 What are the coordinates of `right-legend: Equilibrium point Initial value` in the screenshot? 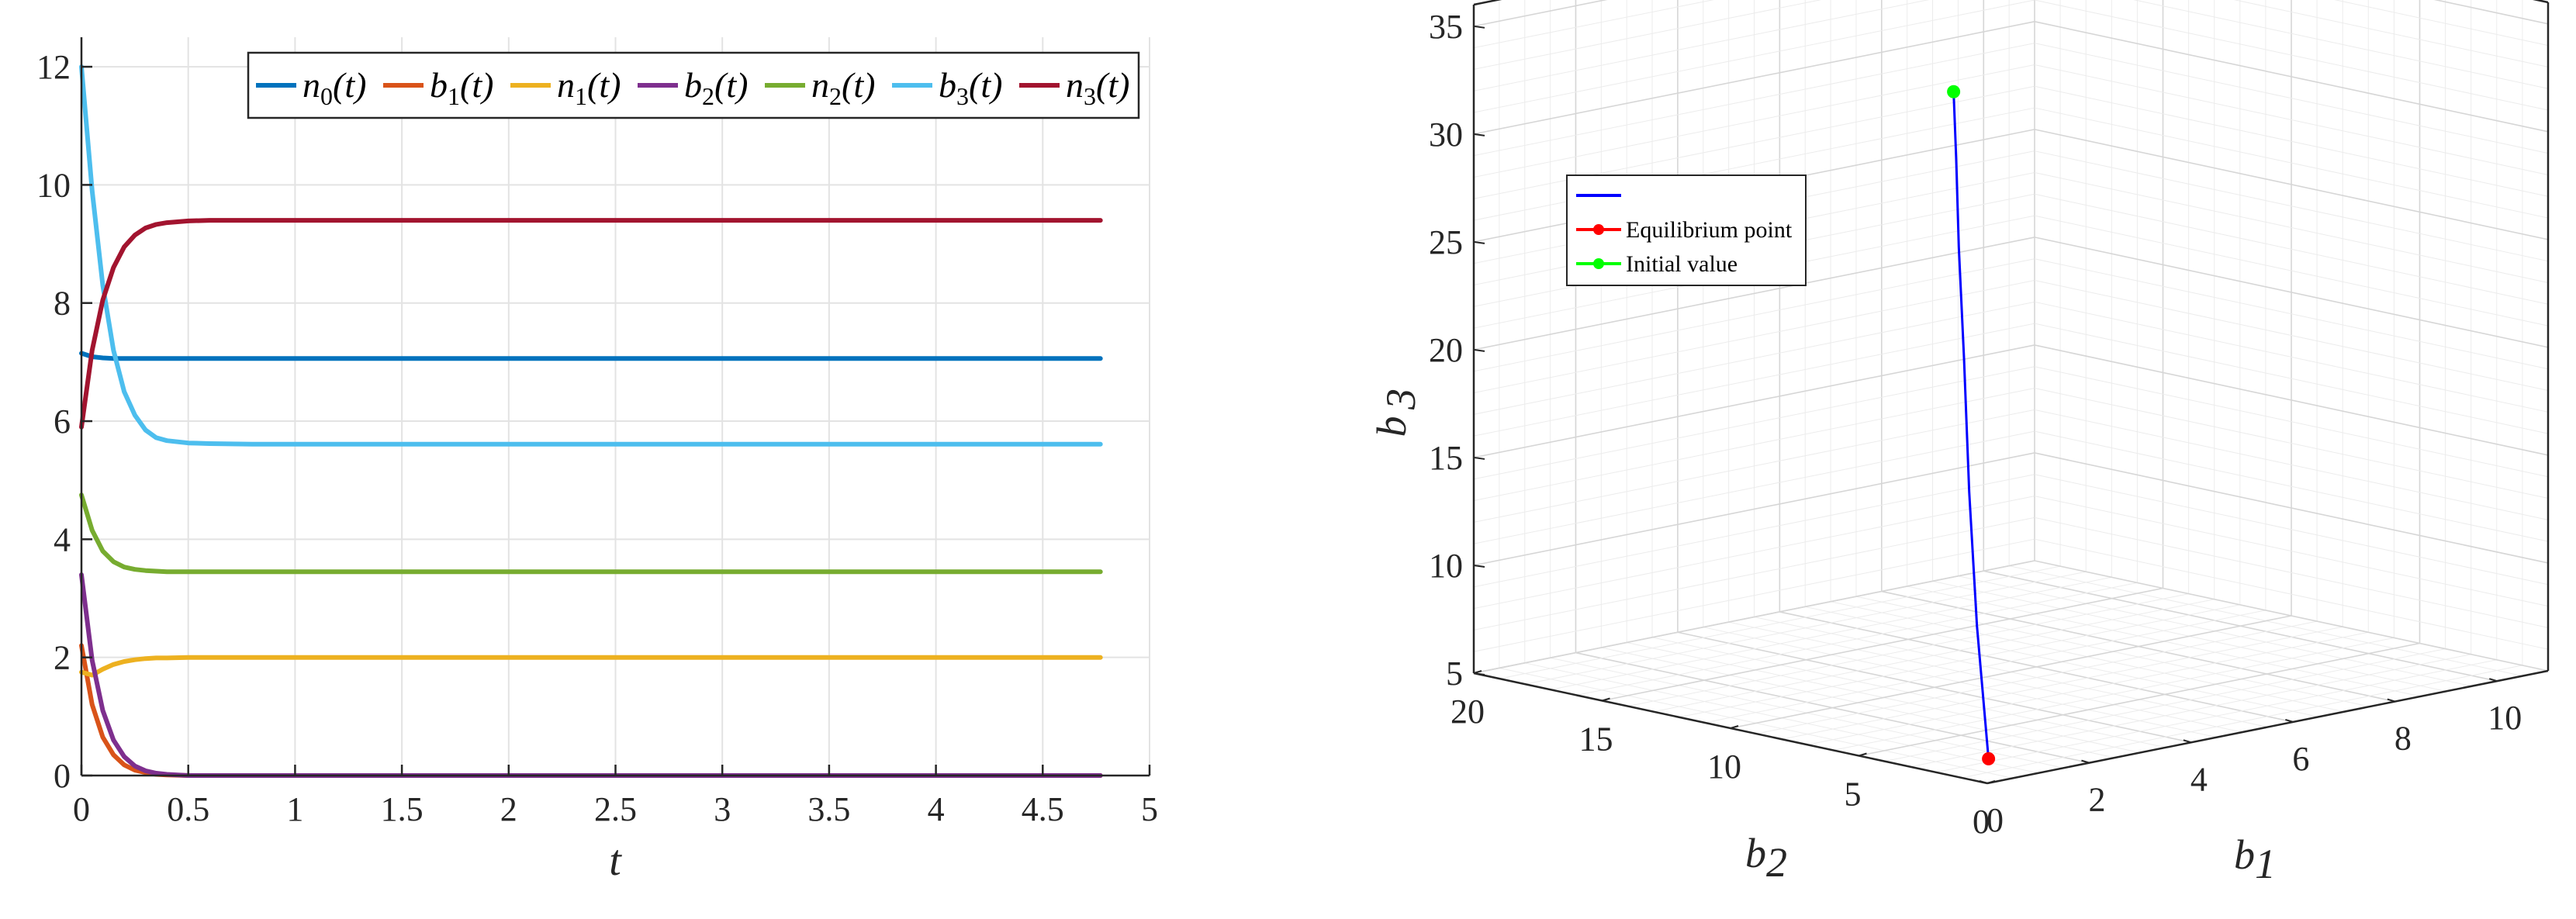 It's located at (1686, 230).